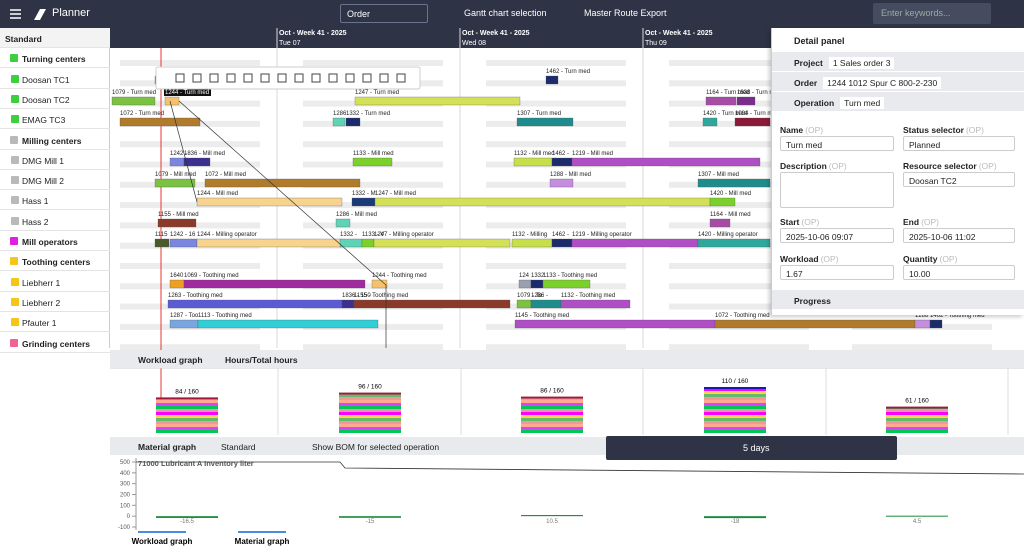  What do you see at coordinates (55, 282) in the screenshot?
I see `resource-row: Liebherr 1` at bounding box center [55, 282].